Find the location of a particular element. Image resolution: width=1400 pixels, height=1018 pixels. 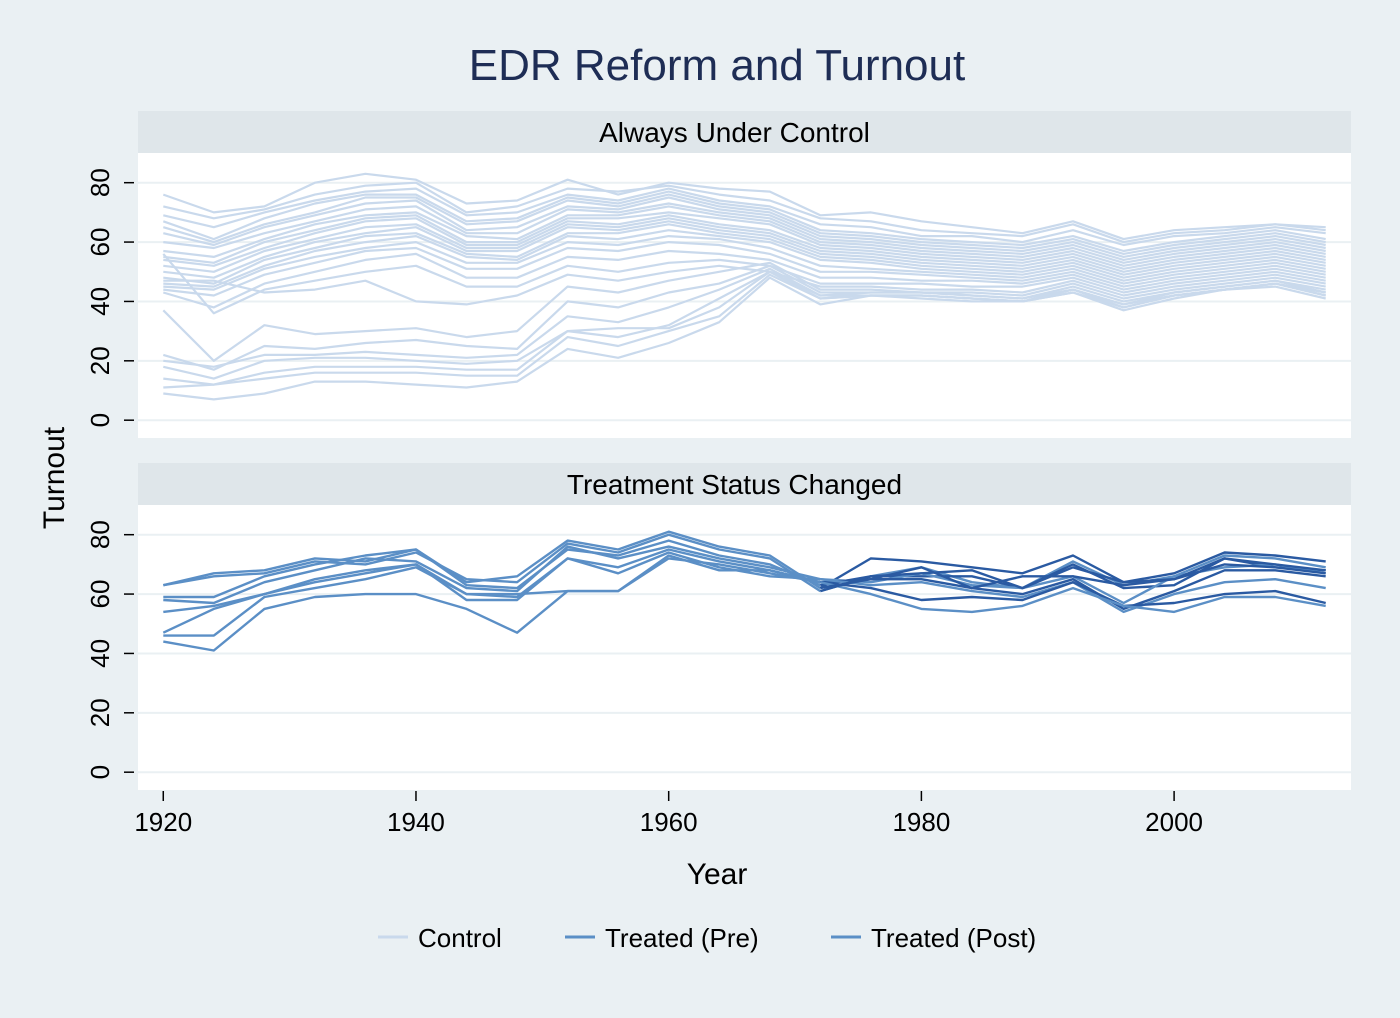

x-axis: 1920 1940 1960 1980 2000 is located at coordinates (668, 814).